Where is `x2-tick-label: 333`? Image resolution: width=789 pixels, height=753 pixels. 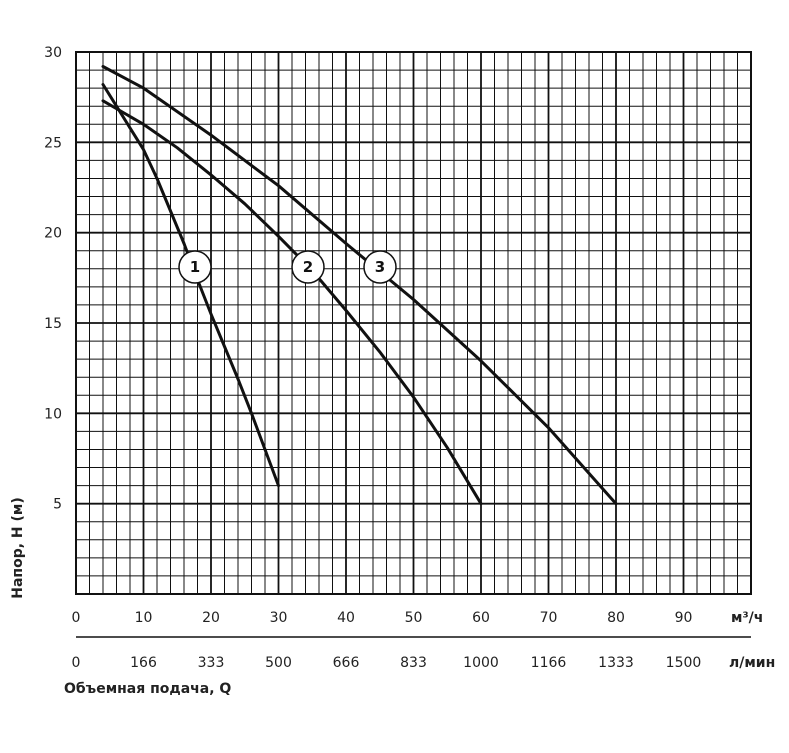
x2-tick-label: 333 is located at coordinates (211, 663).